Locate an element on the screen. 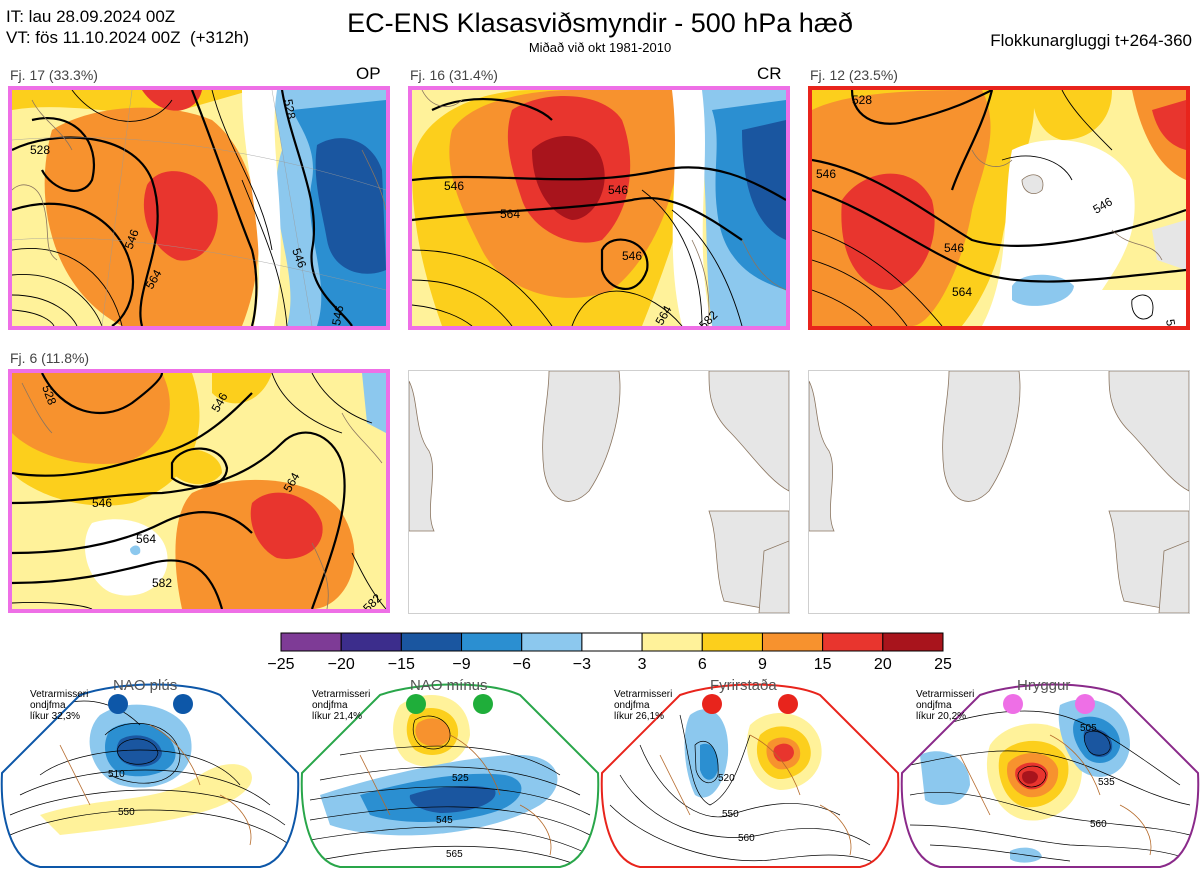 Image resolution: width=1200 pixels, height=871 pixels. regime-stats: Vetrarmisseri ondjfma líkur 26,1% is located at coordinates (643, 705).